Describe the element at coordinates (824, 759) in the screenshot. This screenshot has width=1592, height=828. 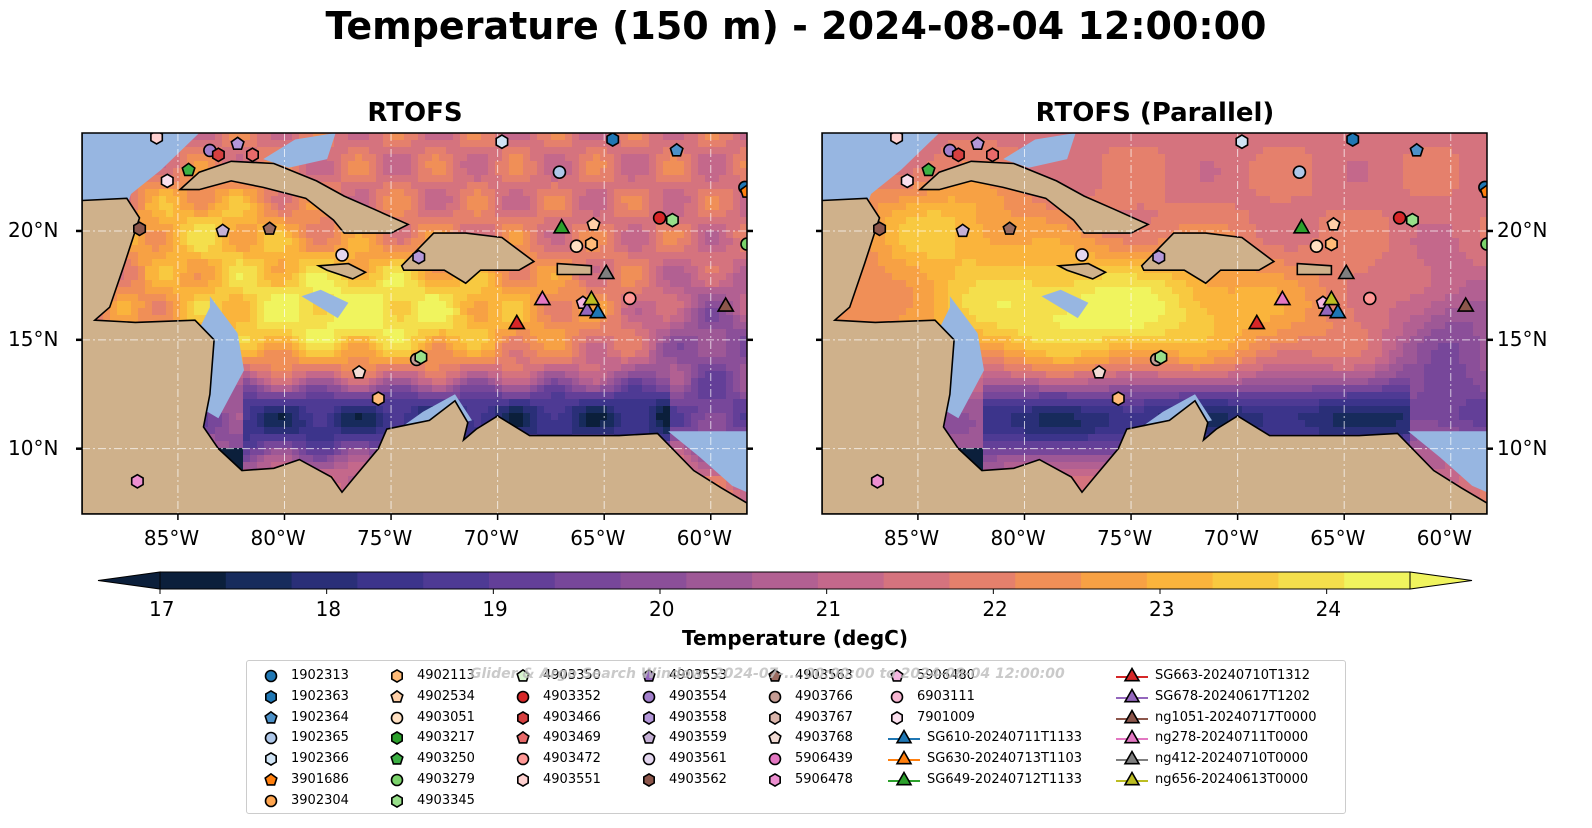
I see `legend-label: 5906439` at that location.